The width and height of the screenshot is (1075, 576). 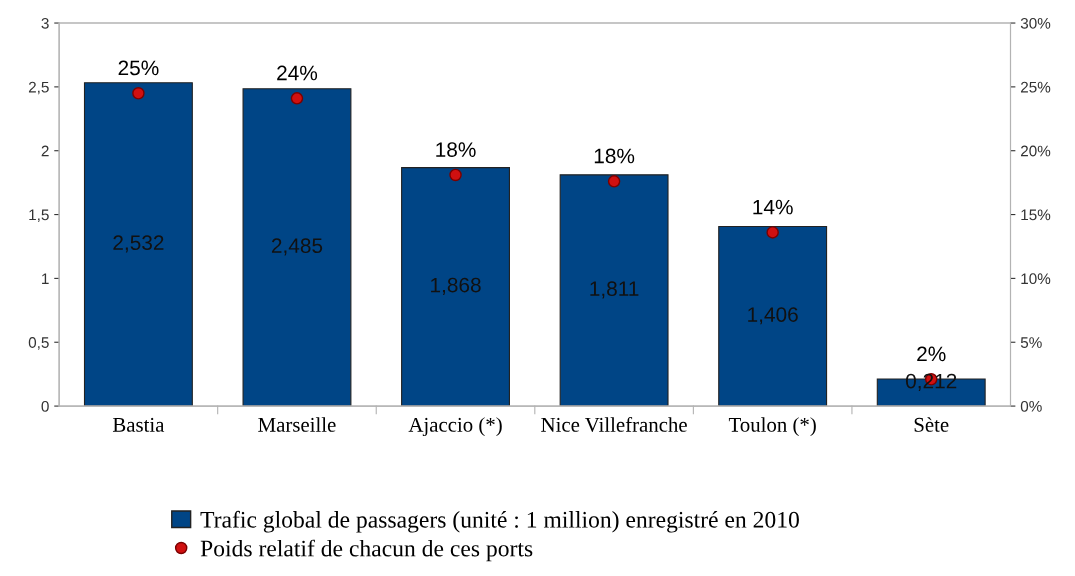 I want to click on x-tick-label: Nice Villefranche, so click(x=614, y=424).